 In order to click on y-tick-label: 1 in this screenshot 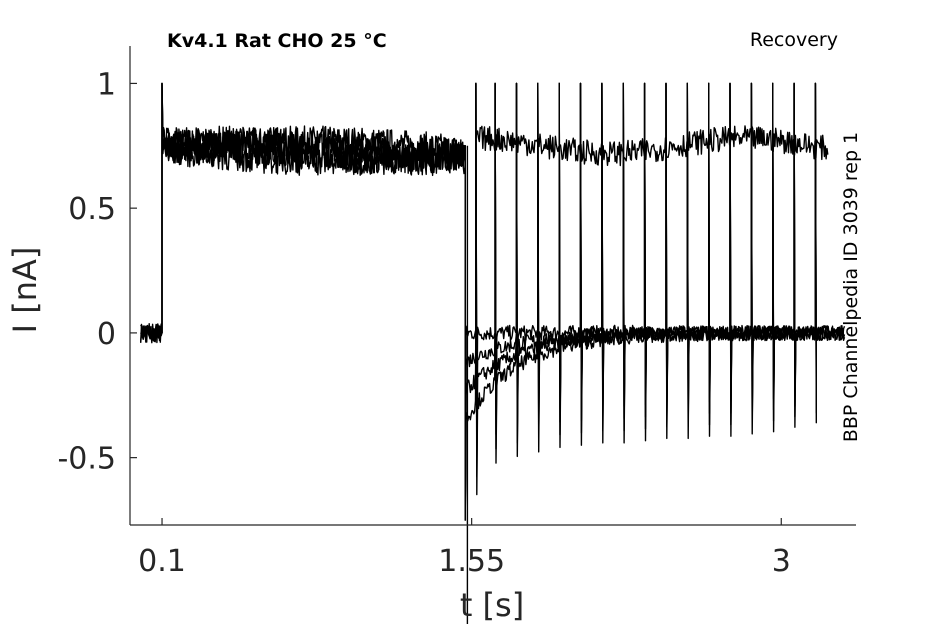, I will do `click(106, 84)`.